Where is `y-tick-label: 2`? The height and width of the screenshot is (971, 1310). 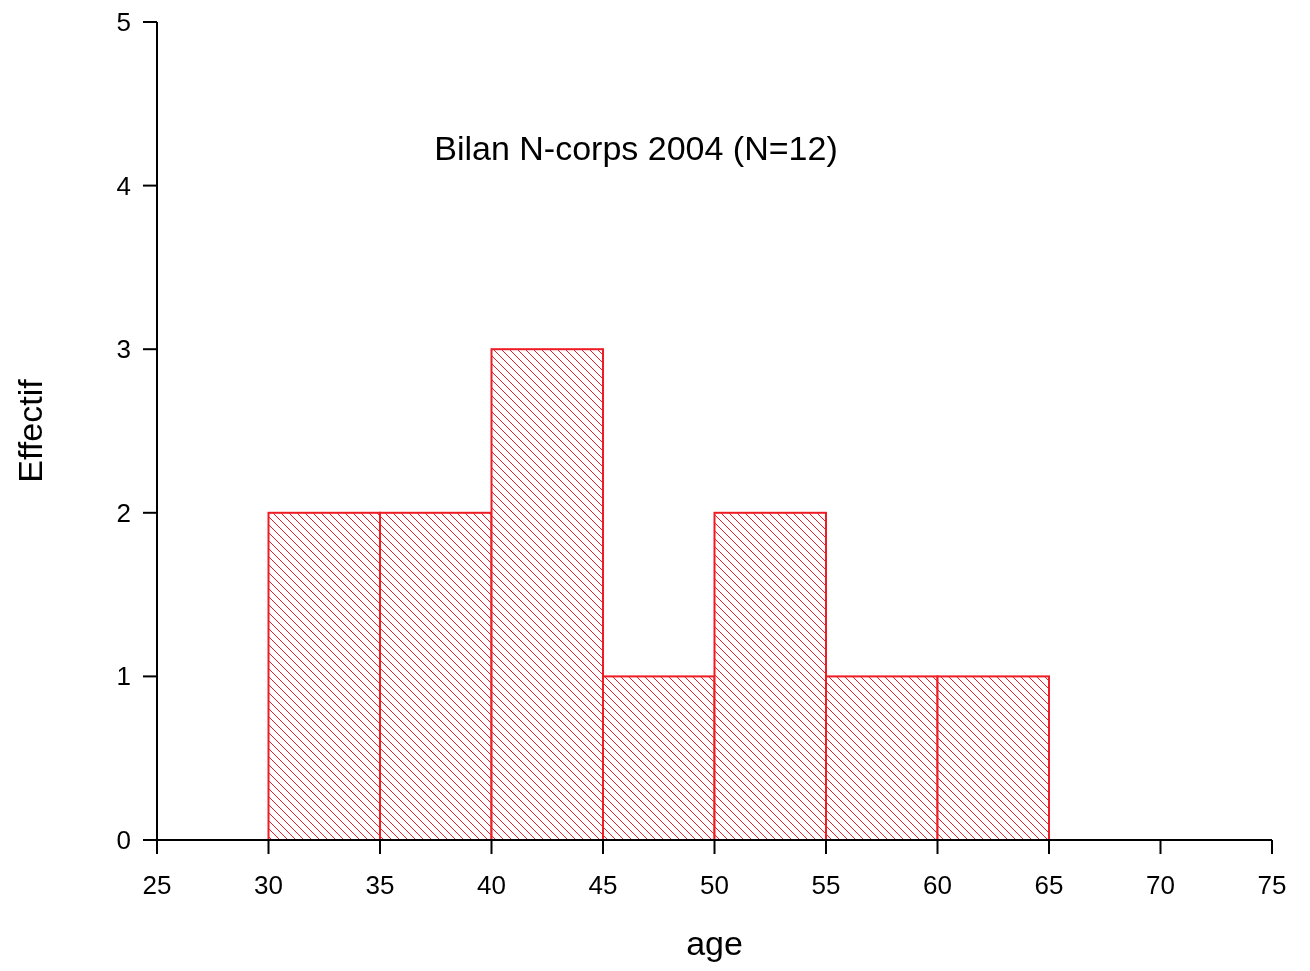
y-tick-label: 2 is located at coordinates (123, 512).